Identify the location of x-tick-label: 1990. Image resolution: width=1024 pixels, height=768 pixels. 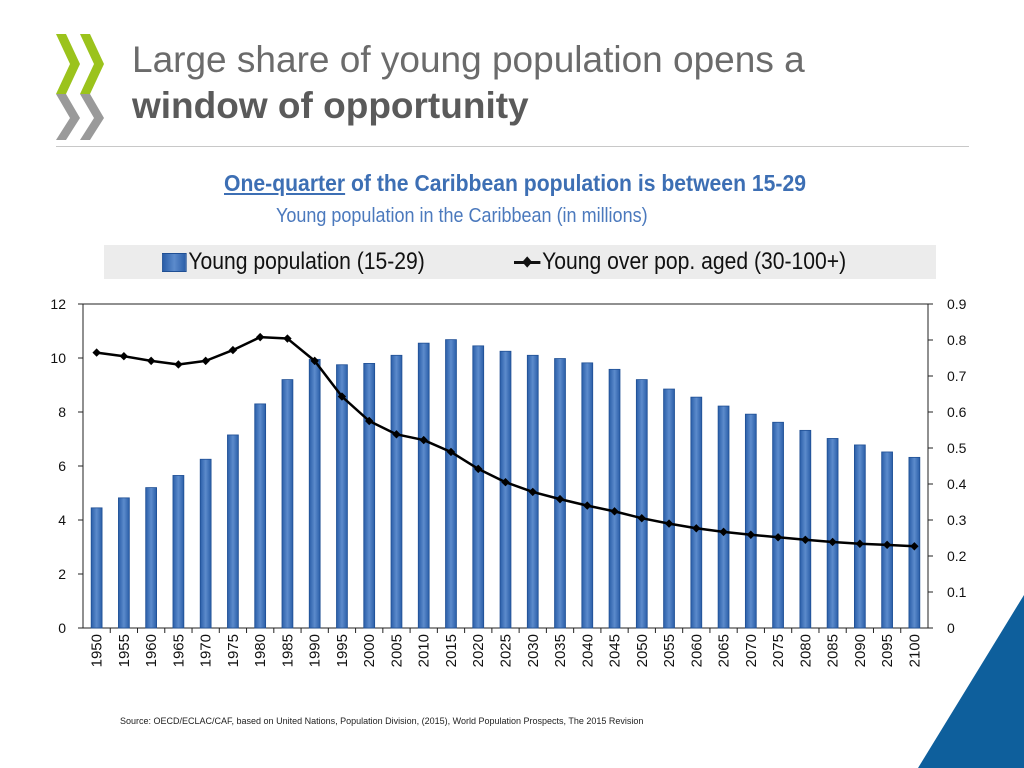
(315, 650).